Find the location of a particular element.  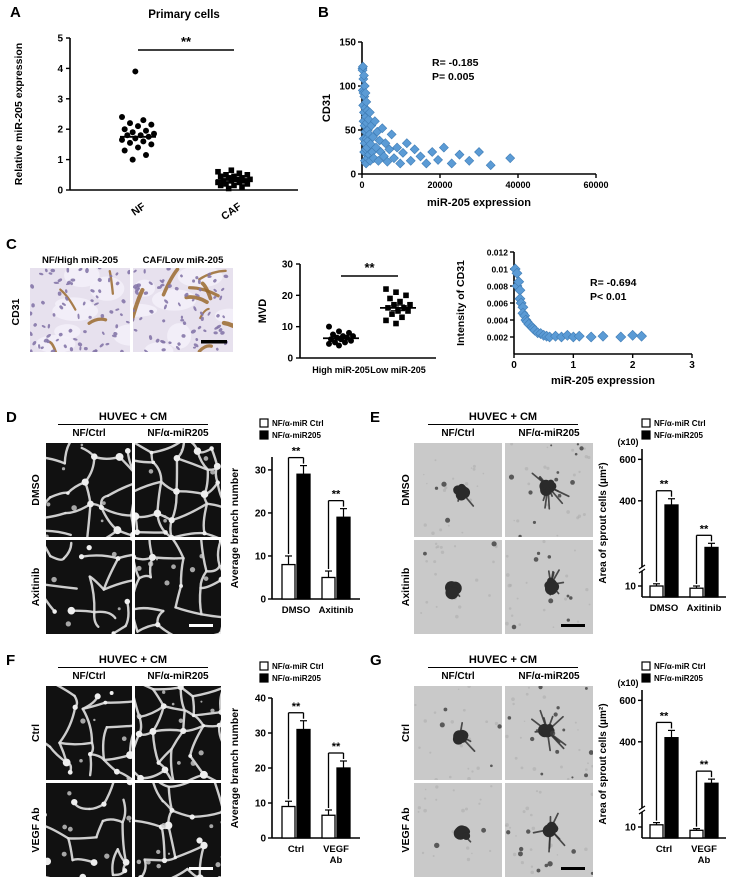

svg-text: Ab is located at coordinates (704, 860).